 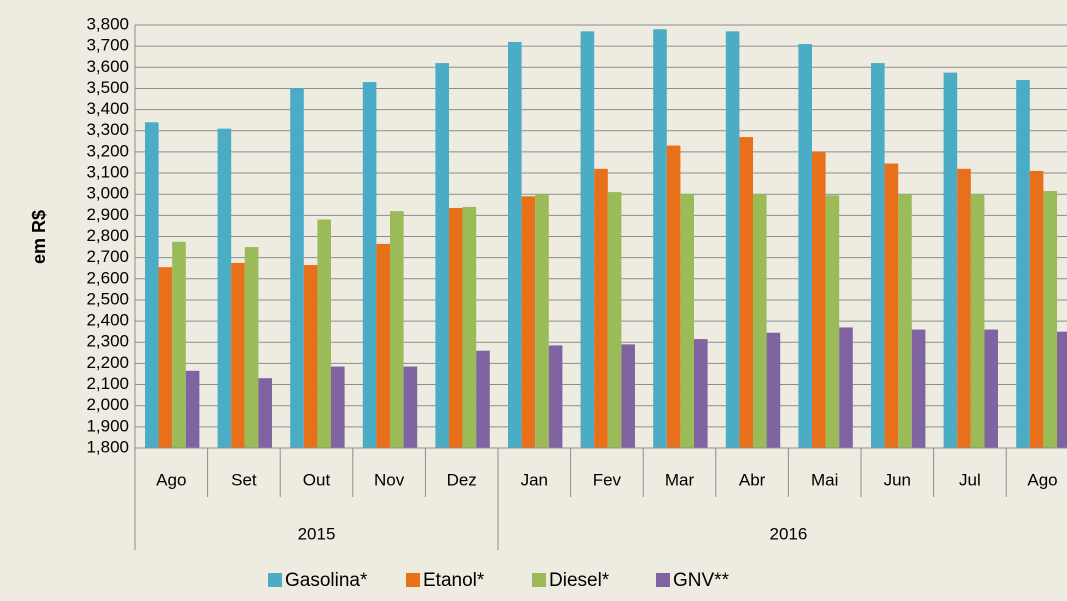 I want to click on y-tick-label: 2,500, so click(x=107, y=298).